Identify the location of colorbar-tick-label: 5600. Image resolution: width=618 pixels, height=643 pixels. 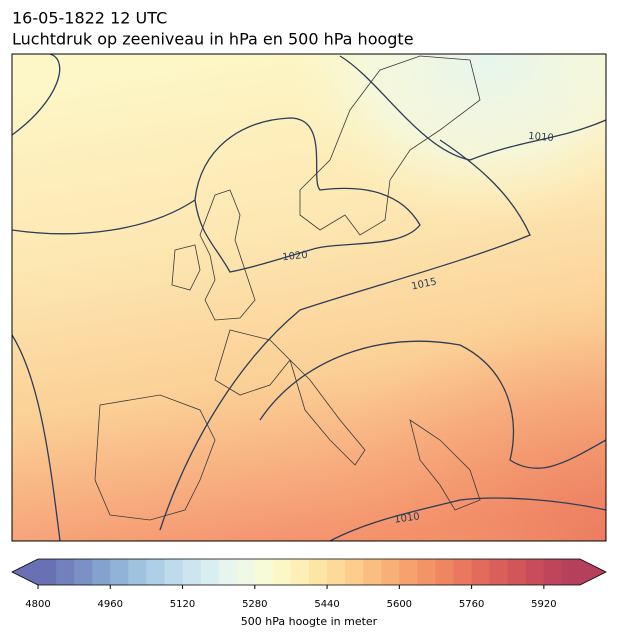
(399, 604).